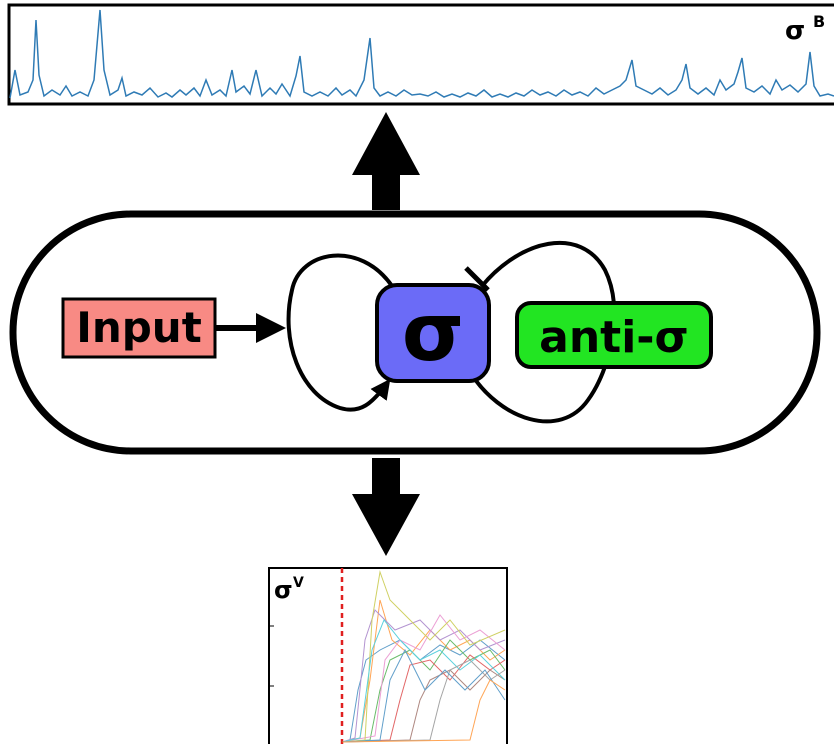 This screenshot has height=744, width=834. I want to click on arrow-down, so click(386, 507).